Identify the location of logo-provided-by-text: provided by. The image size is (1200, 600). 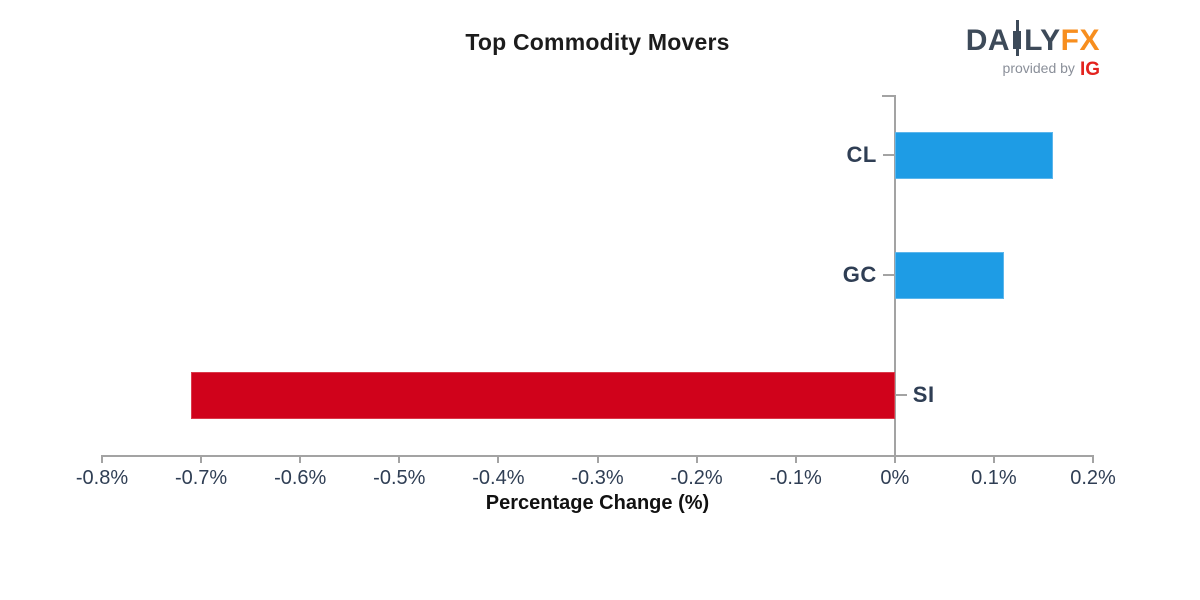
(1038, 68).